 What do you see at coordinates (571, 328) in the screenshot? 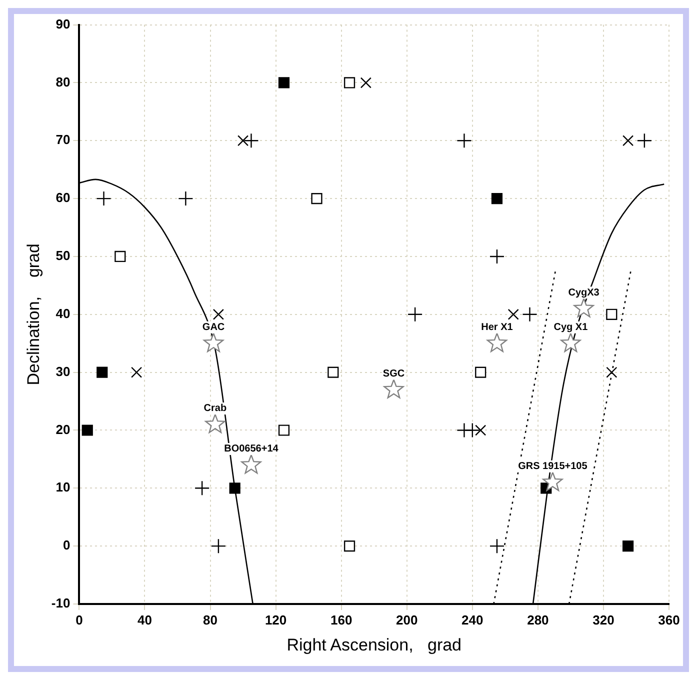
I see `annotation: Cyg X1` at bounding box center [571, 328].